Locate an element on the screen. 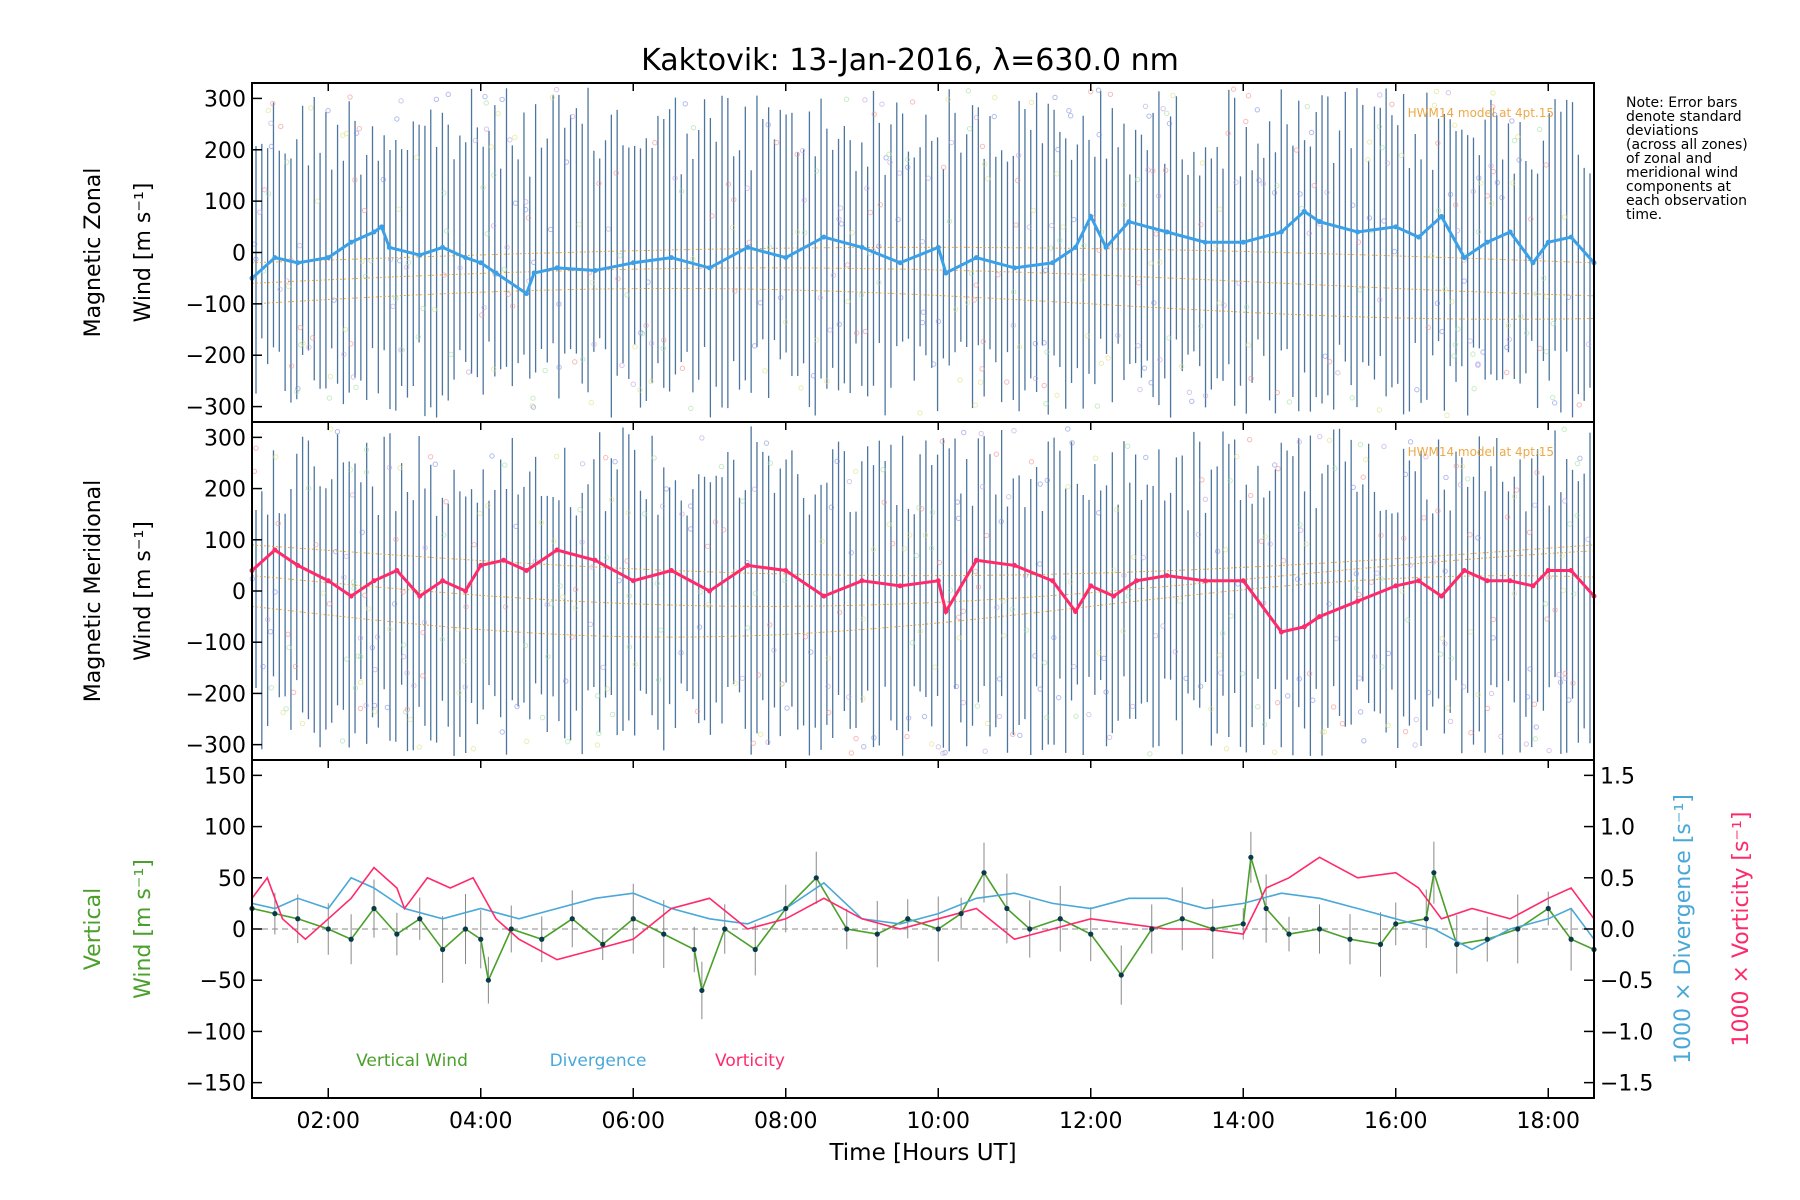 This screenshot has height=1200, width=1800. y-tick-label: −100 is located at coordinates (216, 1032).